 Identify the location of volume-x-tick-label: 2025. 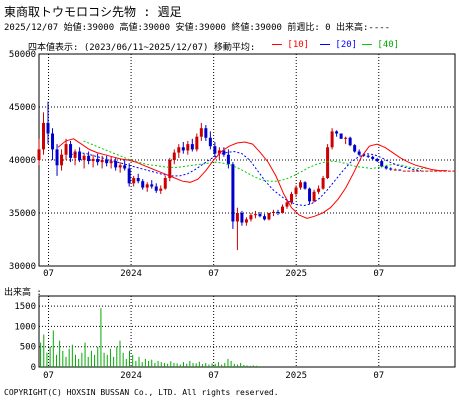
(296, 376).